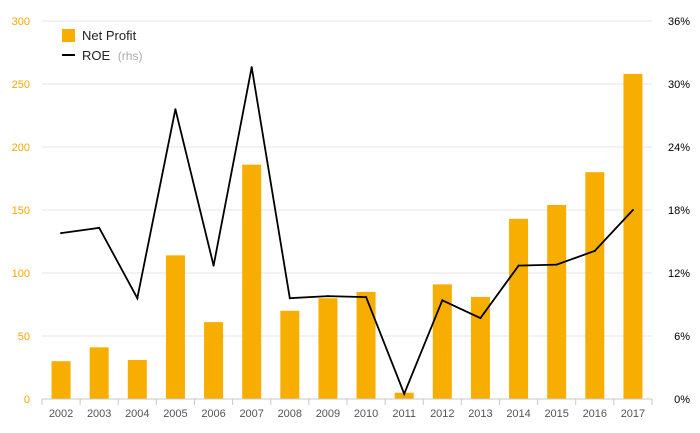 This screenshot has width=700, height=433. Describe the element at coordinates (99, 373) in the screenshot. I see `bar-net-profit-2003` at that location.